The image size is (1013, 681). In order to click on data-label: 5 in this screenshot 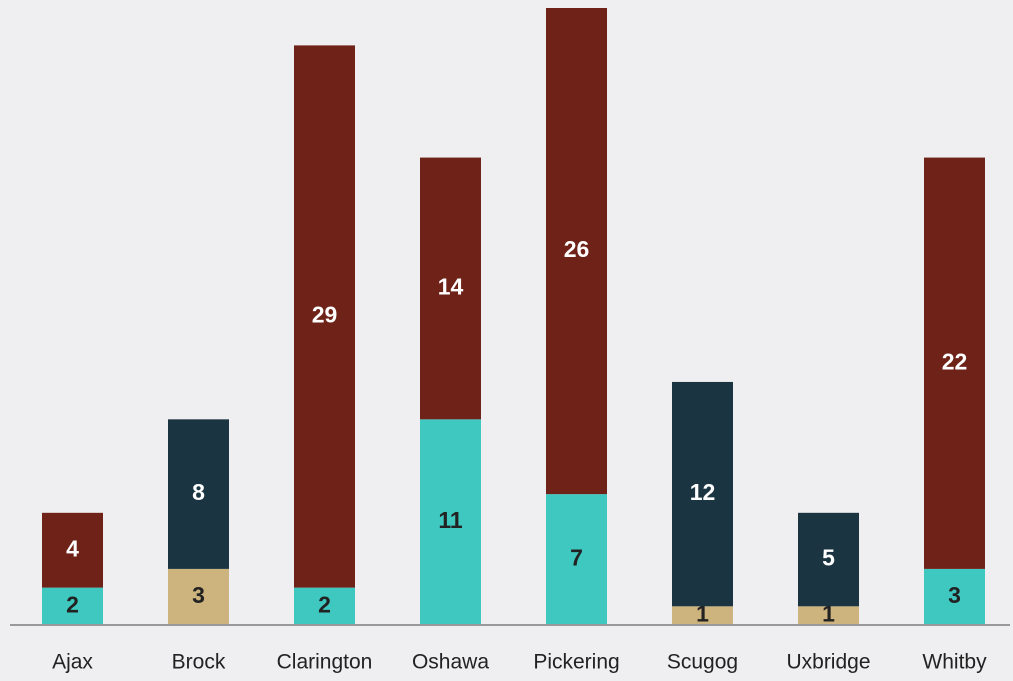, I will do `click(828, 558)`.